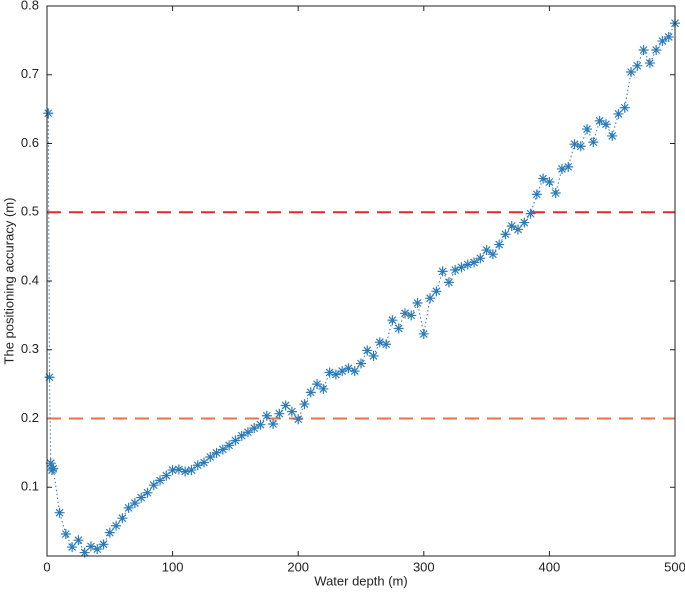 Image resolution: width=685 pixels, height=594 pixels. Describe the element at coordinates (298, 566) in the screenshot. I see `x-tick-label: 200` at that location.